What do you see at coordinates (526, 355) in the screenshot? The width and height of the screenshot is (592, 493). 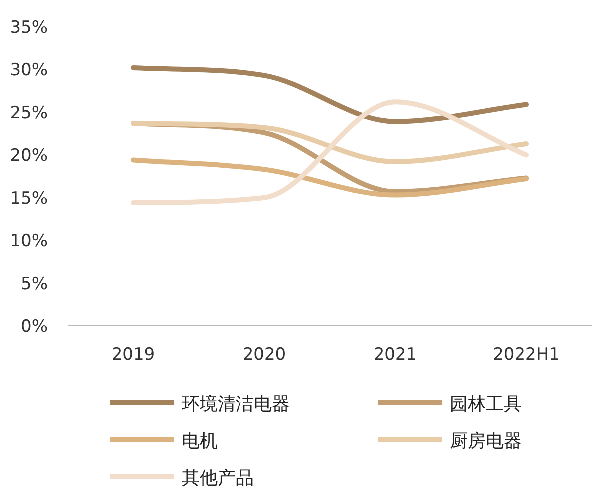 I see `x-tick-label: 2022H1` at bounding box center [526, 355].